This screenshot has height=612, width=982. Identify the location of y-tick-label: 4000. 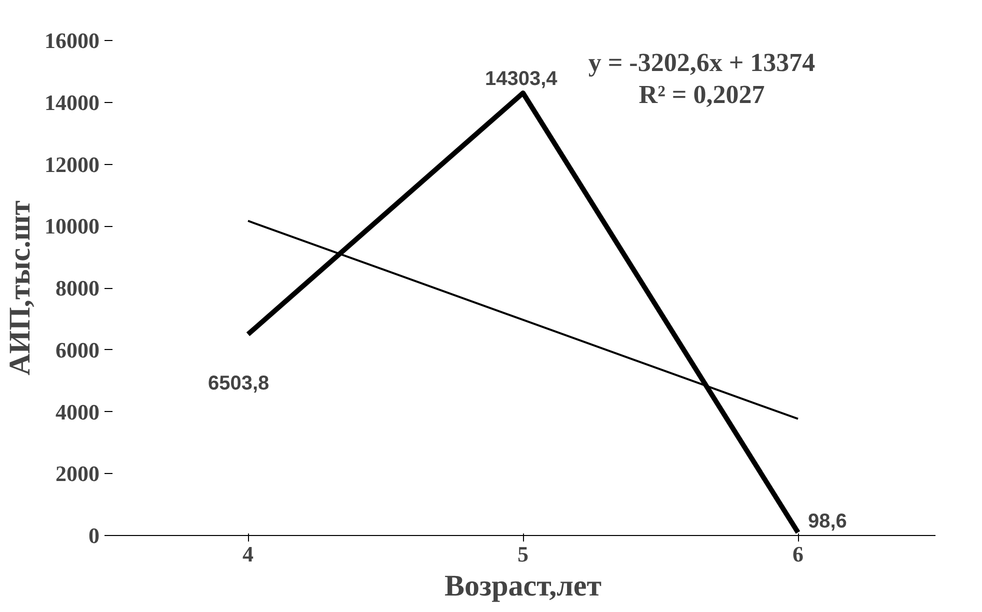
(78, 411).